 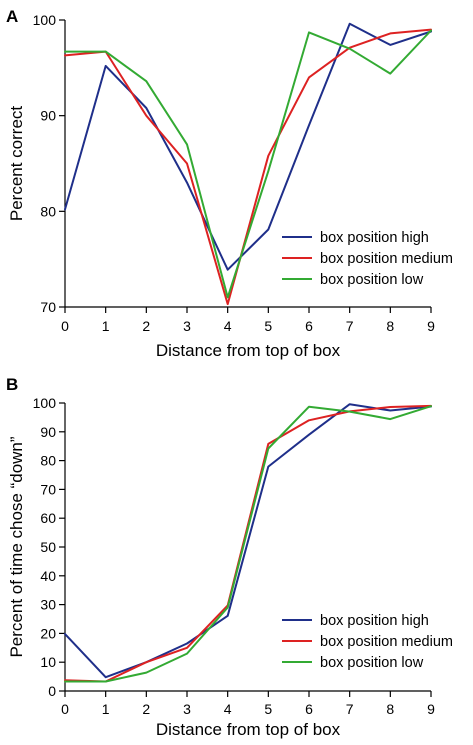 I want to click on panel-b-y-tick-label: 40, so click(x=48, y=576).